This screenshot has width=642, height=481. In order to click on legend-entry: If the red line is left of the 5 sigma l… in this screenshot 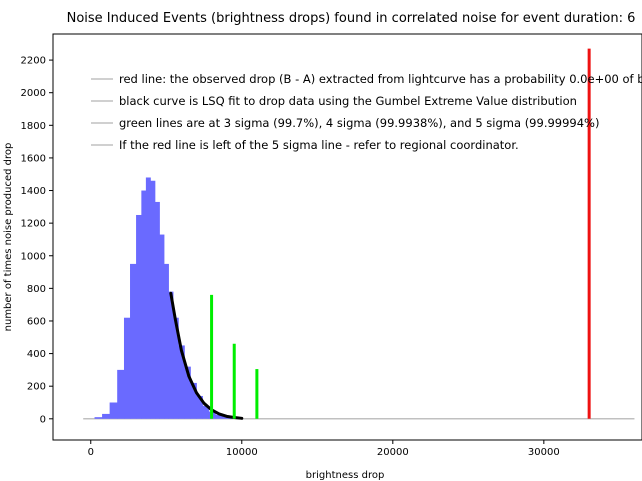, I will do `click(319, 145)`.